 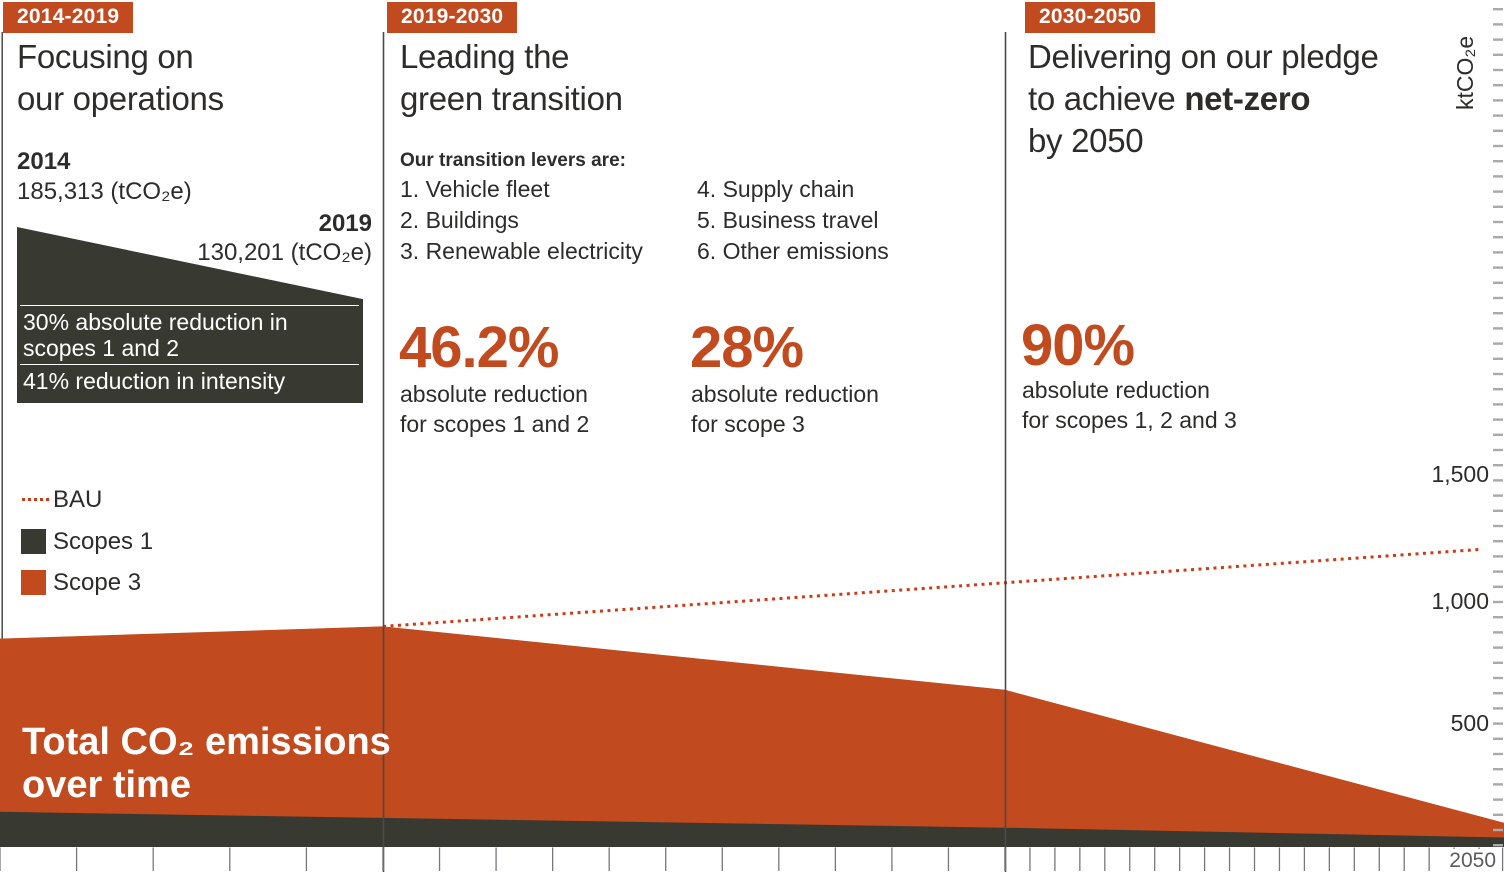 I want to click on lever-item: 6. Other emissions, so click(x=793, y=251).